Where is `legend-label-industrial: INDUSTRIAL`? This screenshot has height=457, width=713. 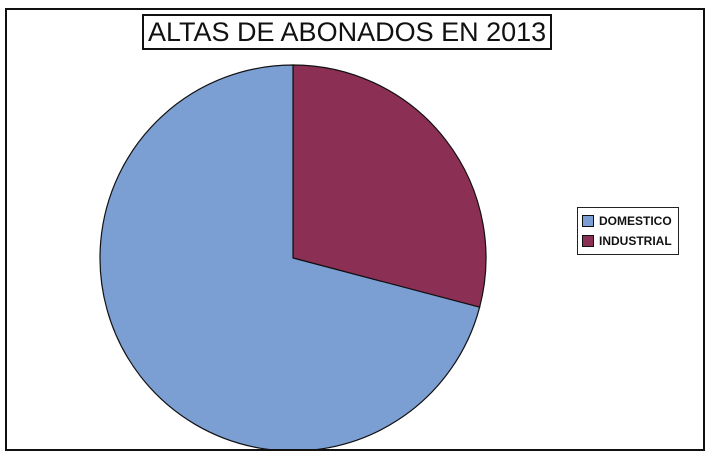
legend-label-industrial: INDUSTRIAL is located at coordinates (635, 241).